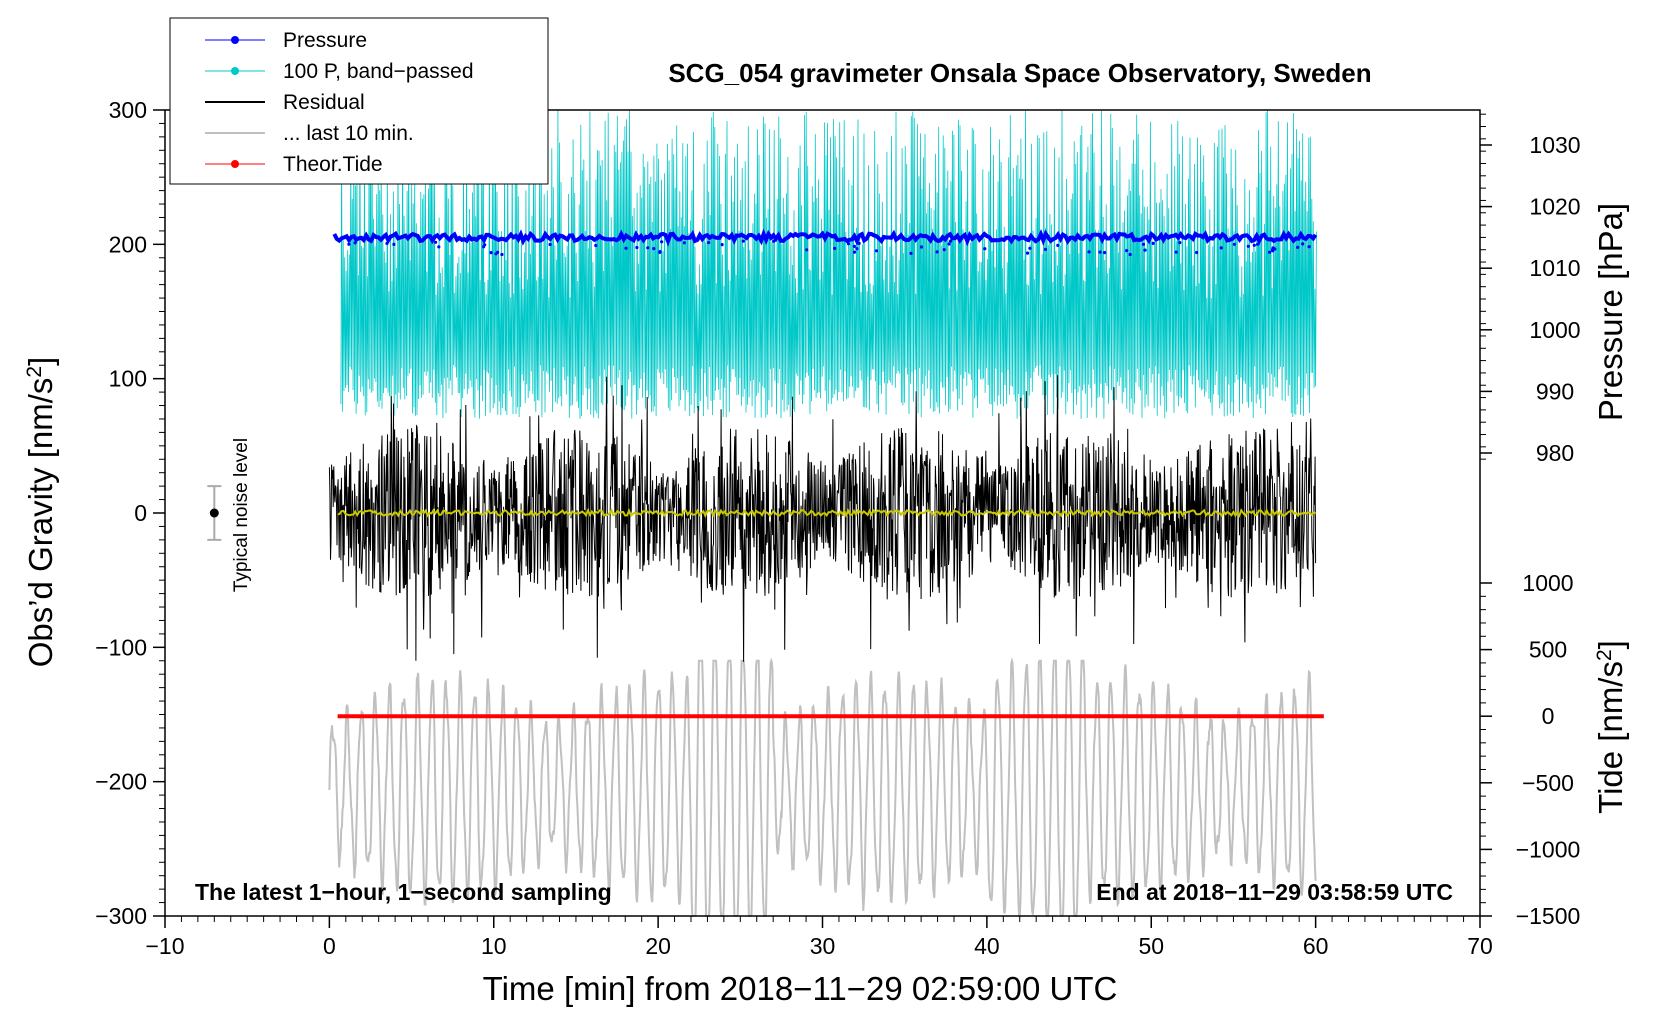  I want to click on x-tick-label: 40, so click(987, 946).